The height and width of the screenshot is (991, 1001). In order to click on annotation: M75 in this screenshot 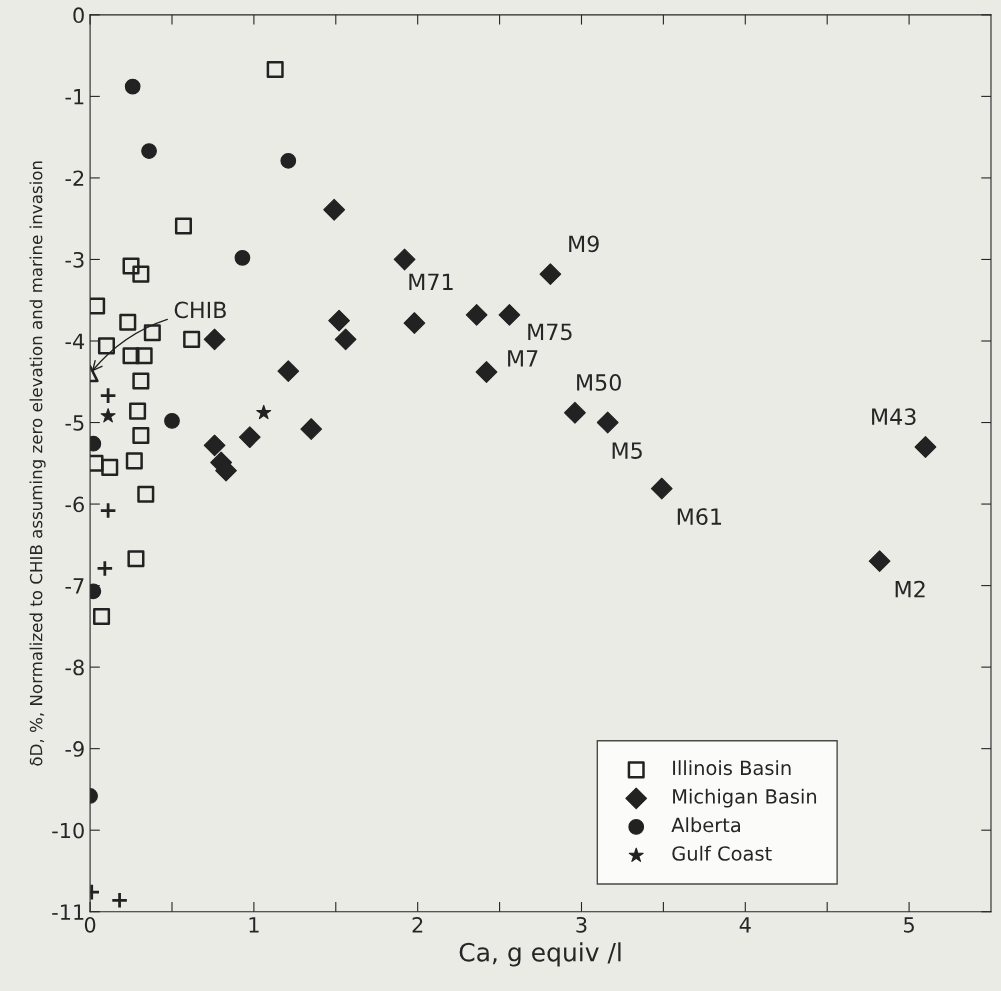, I will do `click(550, 332)`.